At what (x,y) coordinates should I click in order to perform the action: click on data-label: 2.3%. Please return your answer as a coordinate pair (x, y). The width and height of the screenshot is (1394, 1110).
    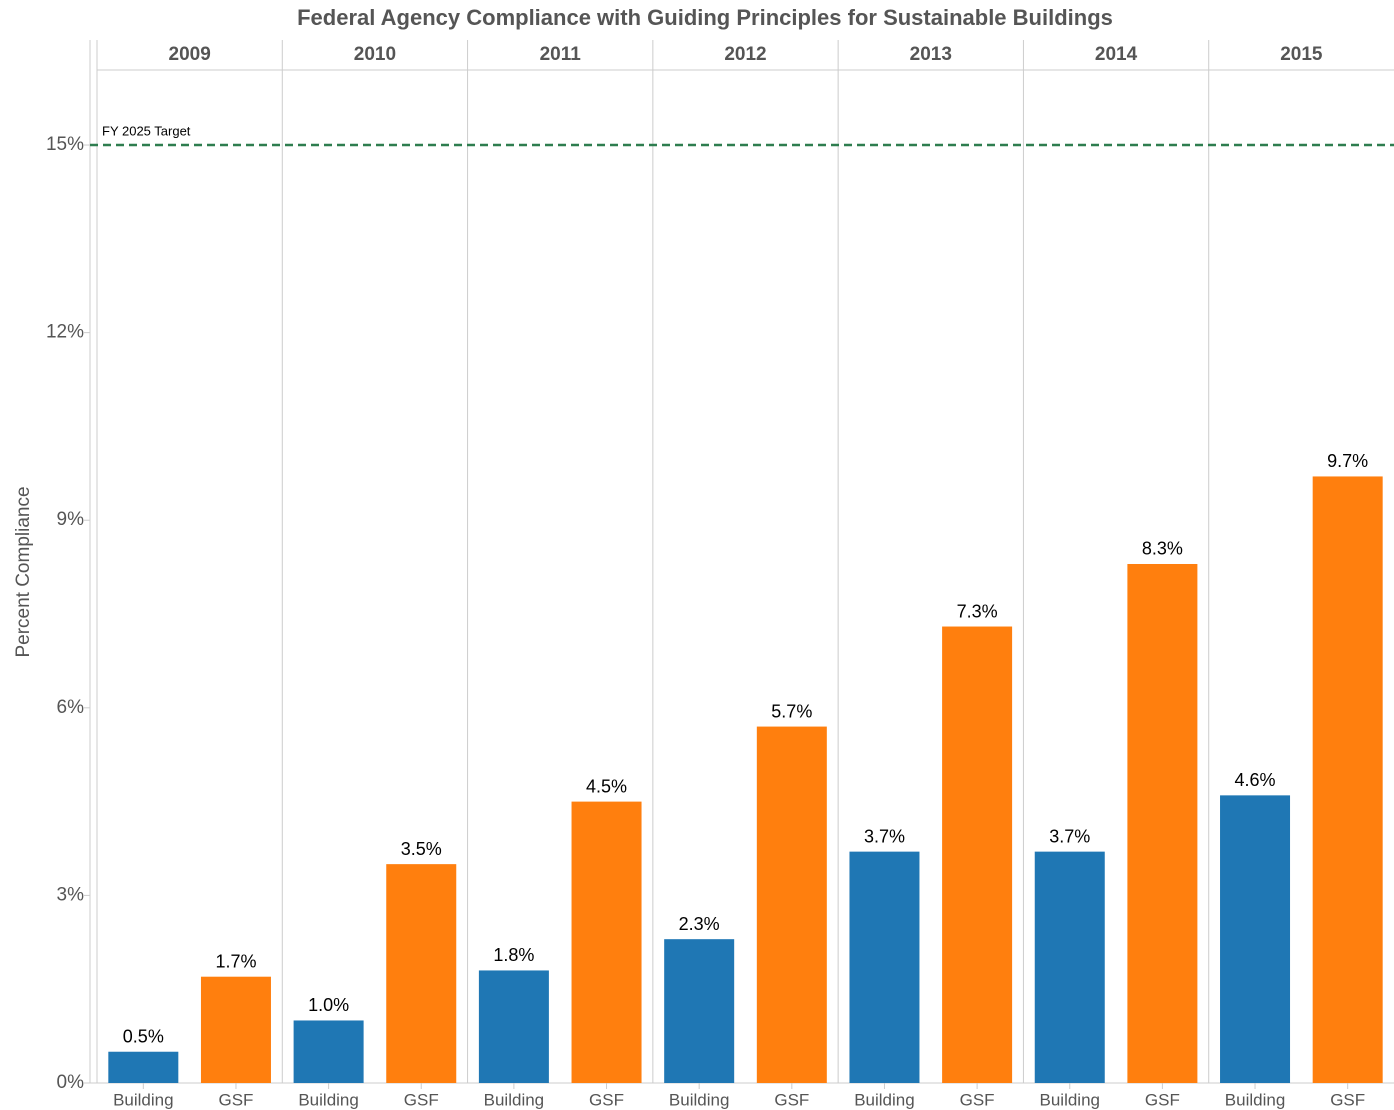
    Looking at the image, I should click on (699, 924).